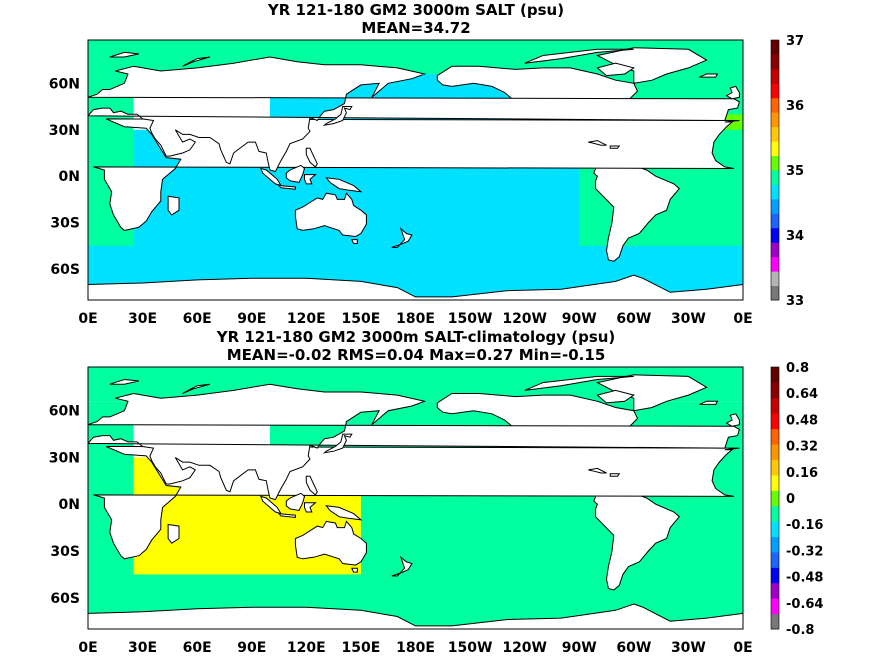 This screenshot has width=875, height=656. I want to click on colorbar-tick-label: -0.16, so click(804, 525).